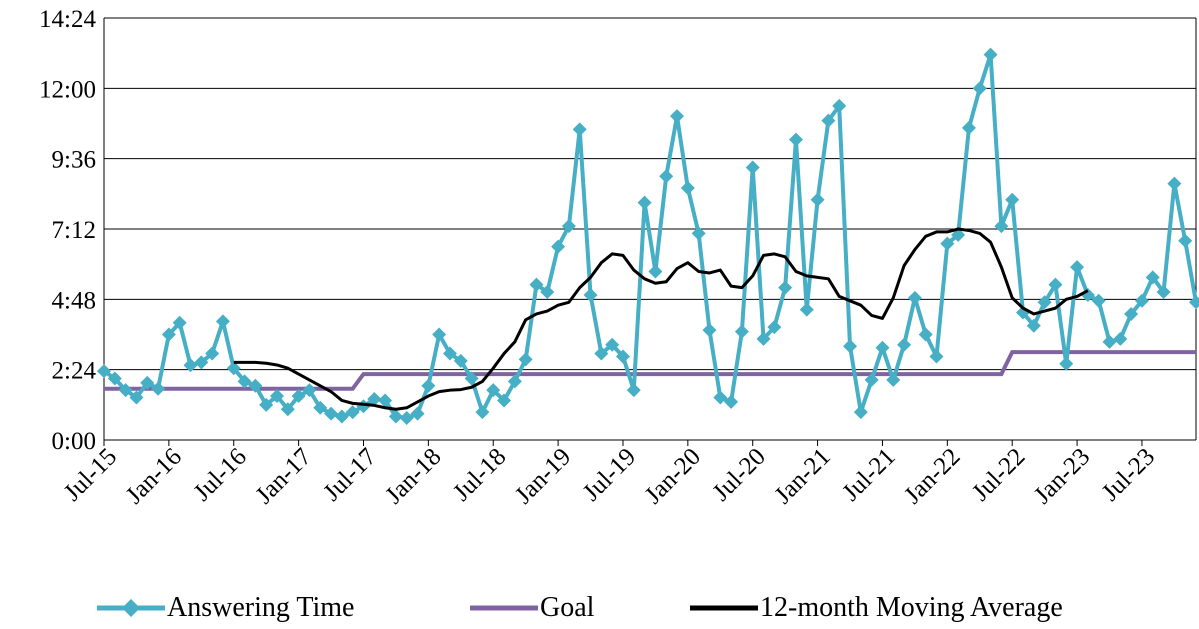  I want to click on legend-swatch-diamond-line, so click(131, 608).